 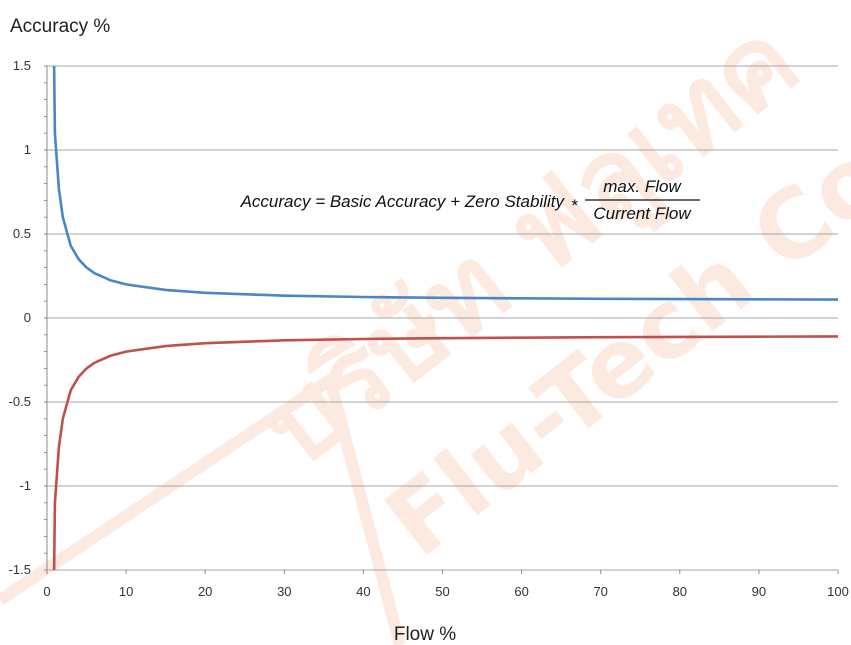 What do you see at coordinates (642, 186) in the screenshot?
I see `formula-numerator: max. Flow` at bounding box center [642, 186].